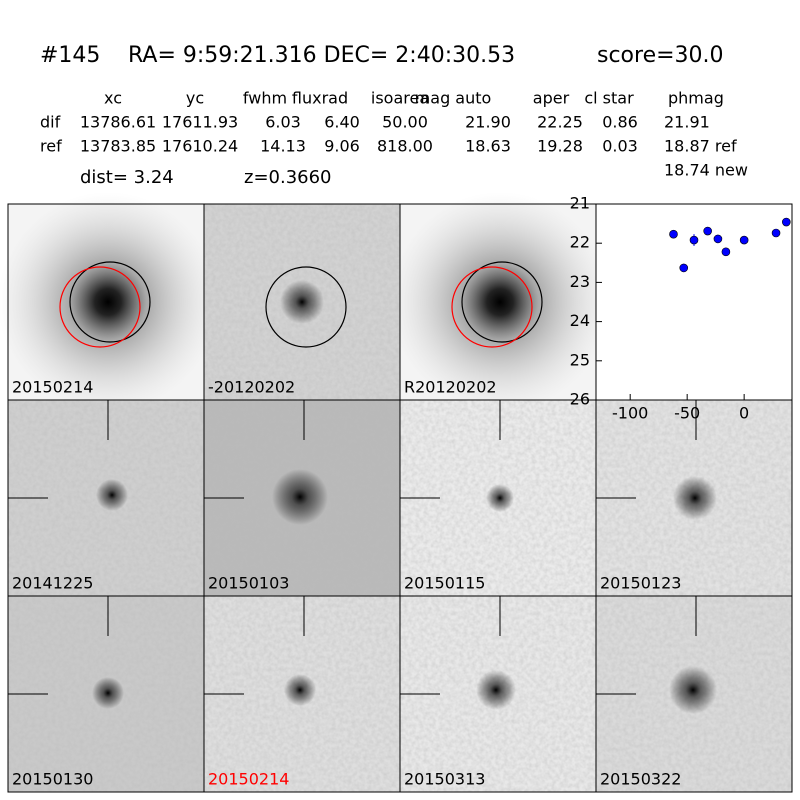  What do you see at coordinates (405, 122) in the screenshot?
I see `table-cell: 50.00` at bounding box center [405, 122].